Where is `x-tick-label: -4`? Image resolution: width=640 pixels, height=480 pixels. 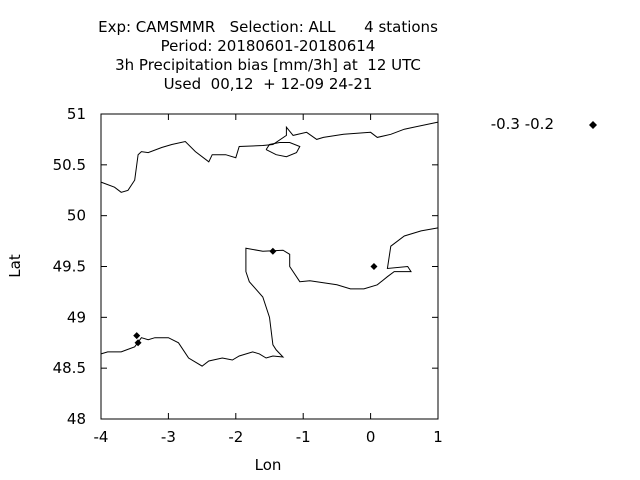 x-tick-label: -4 is located at coordinates (101, 437).